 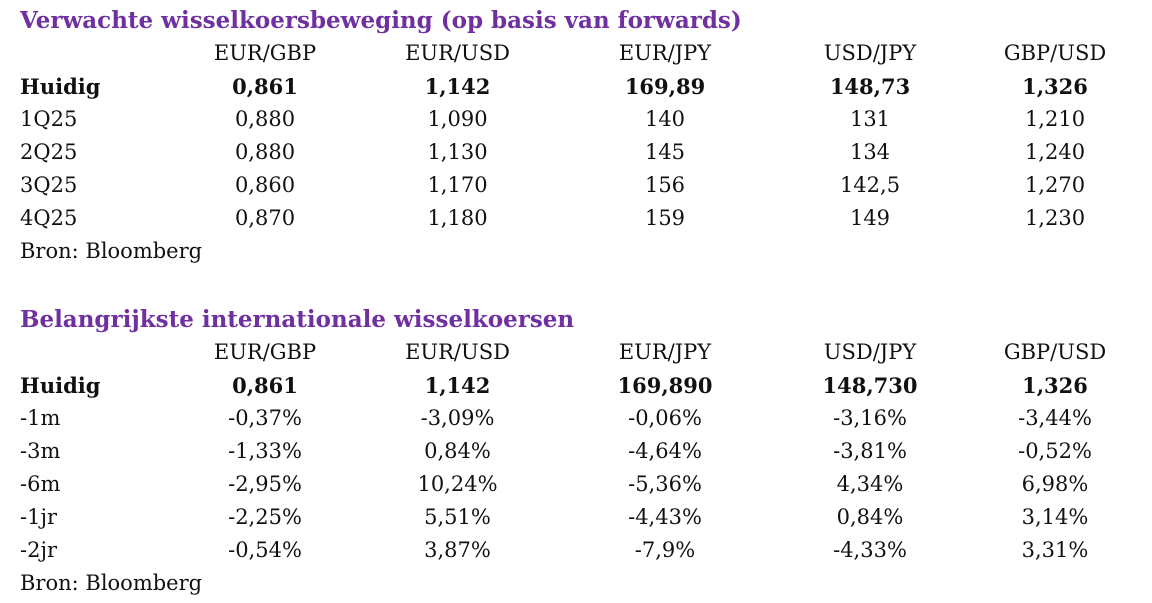 I want to click on table-cell: 1,090, so click(x=457, y=119).